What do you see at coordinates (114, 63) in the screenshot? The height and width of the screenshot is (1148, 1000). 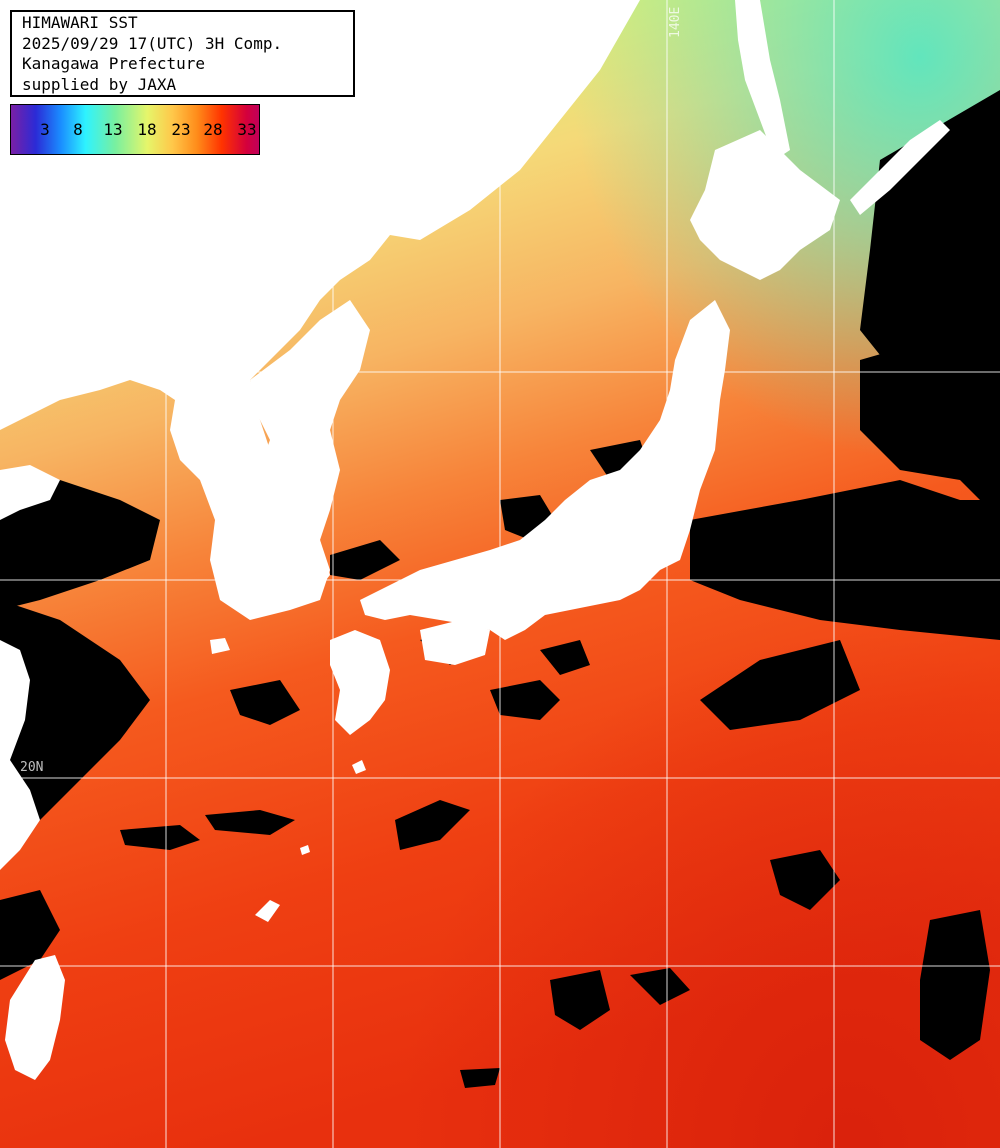 I see `region-name: Kanagawa Prefecture` at bounding box center [114, 63].